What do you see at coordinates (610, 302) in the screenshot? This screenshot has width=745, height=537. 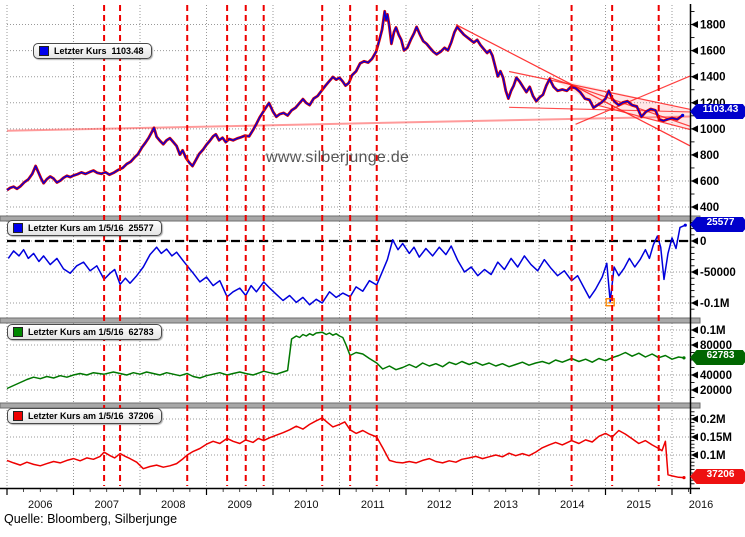 I see `orange-low-marker` at bounding box center [610, 302].